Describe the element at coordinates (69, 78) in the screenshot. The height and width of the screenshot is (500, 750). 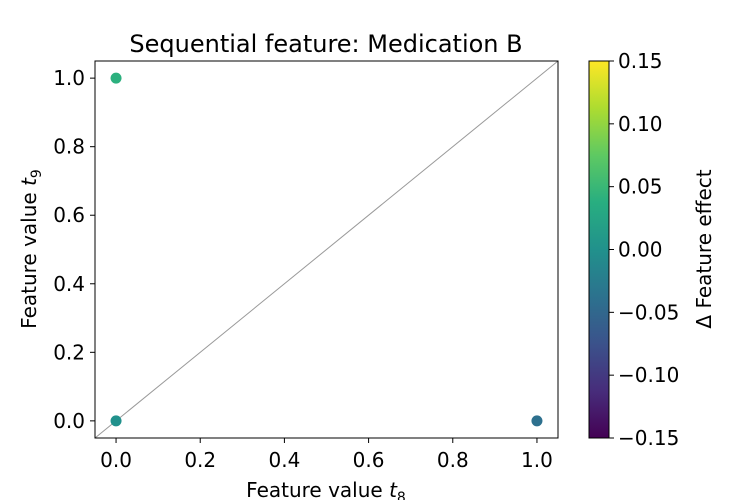
I see `y-tick-label: 1.0` at that location.